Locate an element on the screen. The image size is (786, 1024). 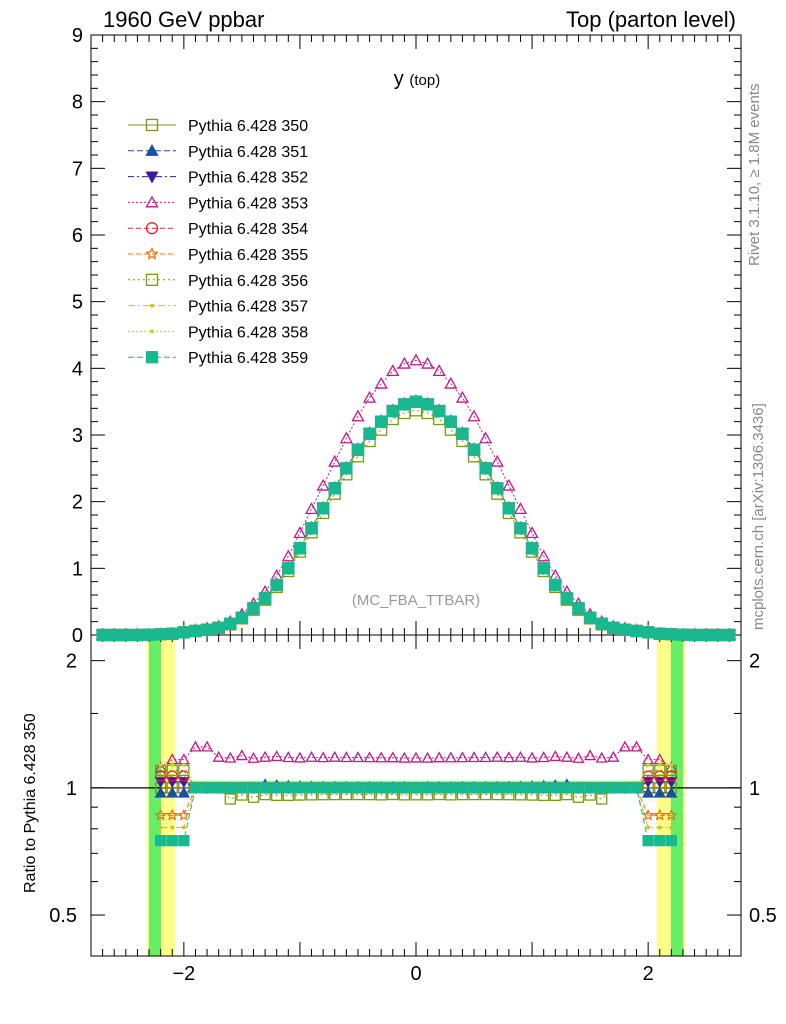
analysis-watermark: (MC_FBA_TTBAR) is located at coordinates (416, 600).